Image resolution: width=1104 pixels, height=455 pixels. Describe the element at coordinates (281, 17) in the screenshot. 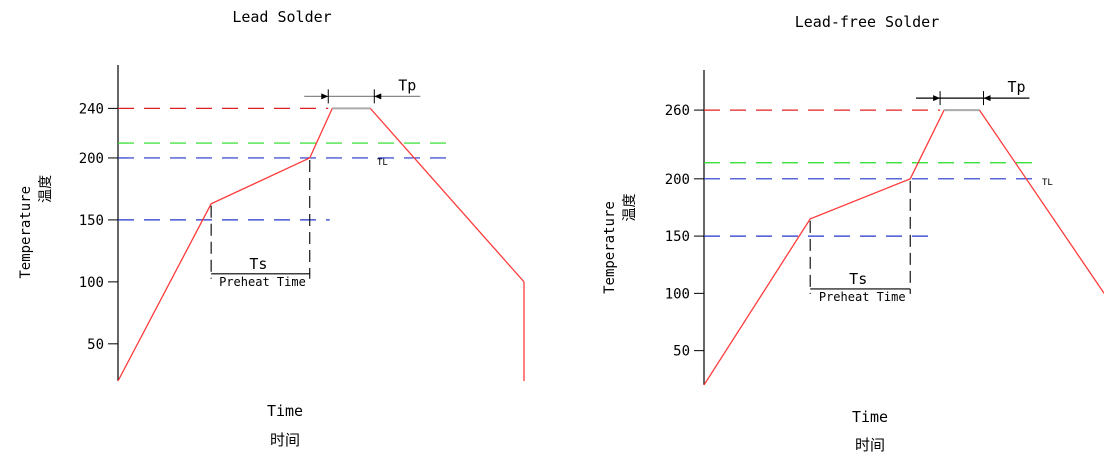

I see `chart-title: Lead Solder` at that location.